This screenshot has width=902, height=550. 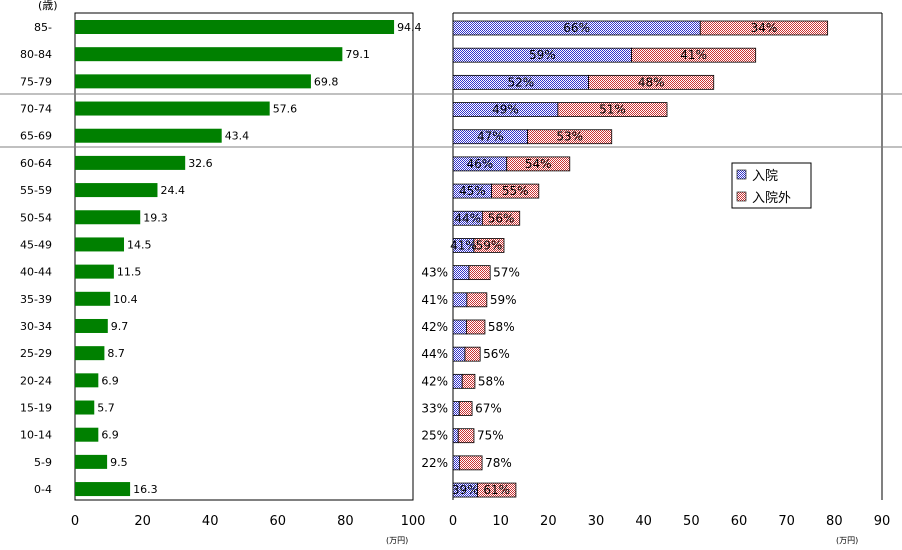 I want to click on inpatient-percent-label: 59%, so click(x=542, y=55).